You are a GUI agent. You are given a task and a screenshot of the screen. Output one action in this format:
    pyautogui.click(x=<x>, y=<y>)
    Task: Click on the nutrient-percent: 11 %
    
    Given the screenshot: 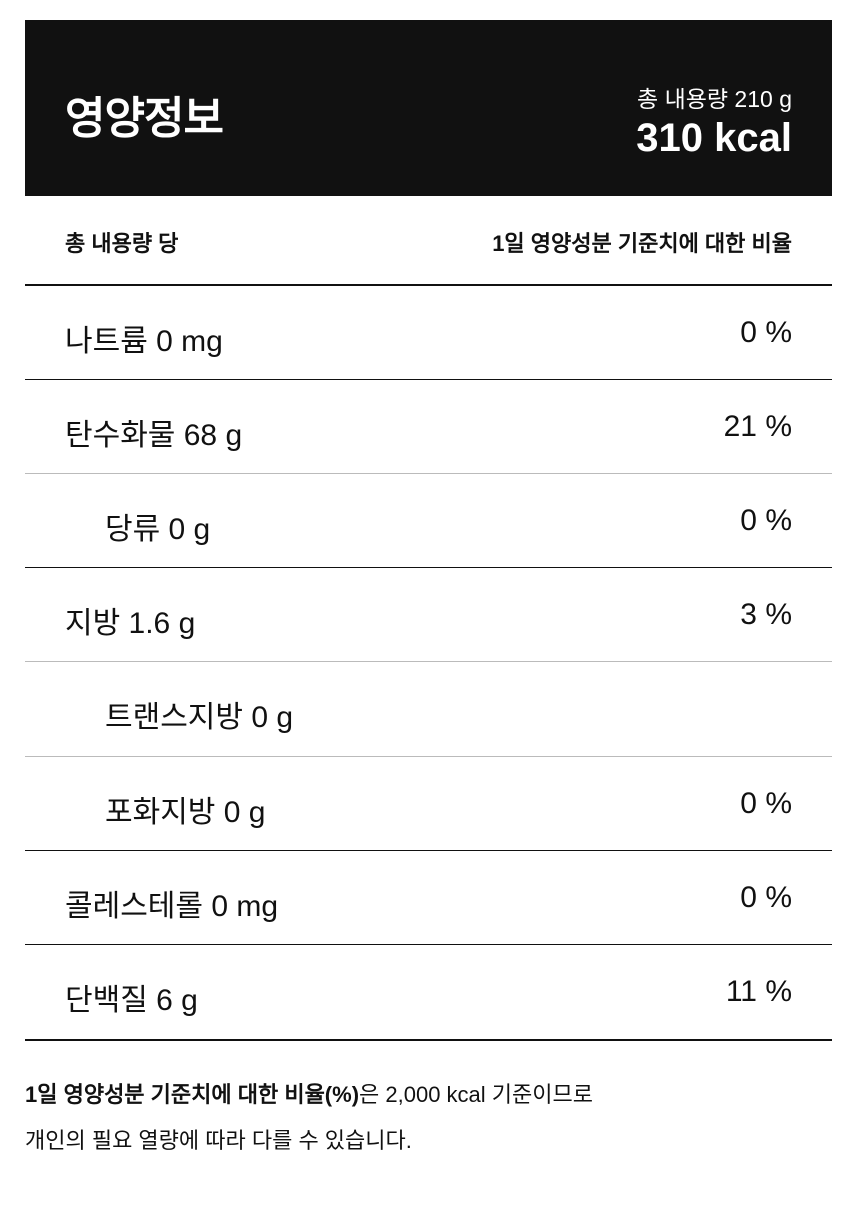 What is the action you would take?
    pyautogui.click(x=758, y=991)
    